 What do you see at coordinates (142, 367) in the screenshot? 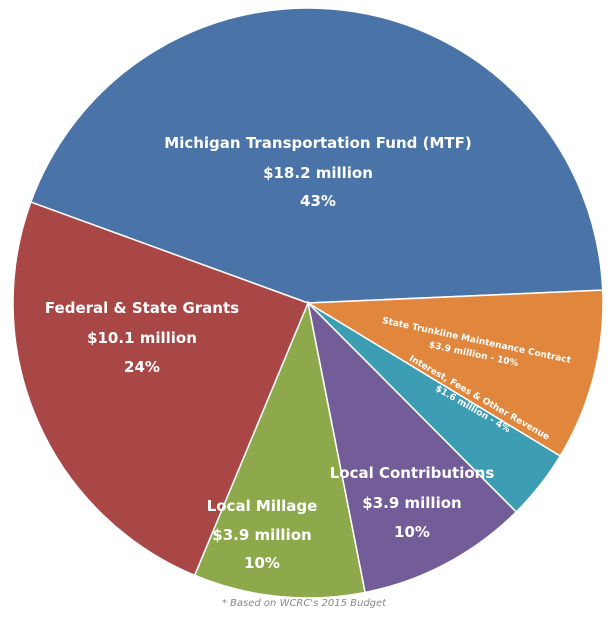
I see `slice-label-grants-percent: 24%` at bounding box center [142, 367].